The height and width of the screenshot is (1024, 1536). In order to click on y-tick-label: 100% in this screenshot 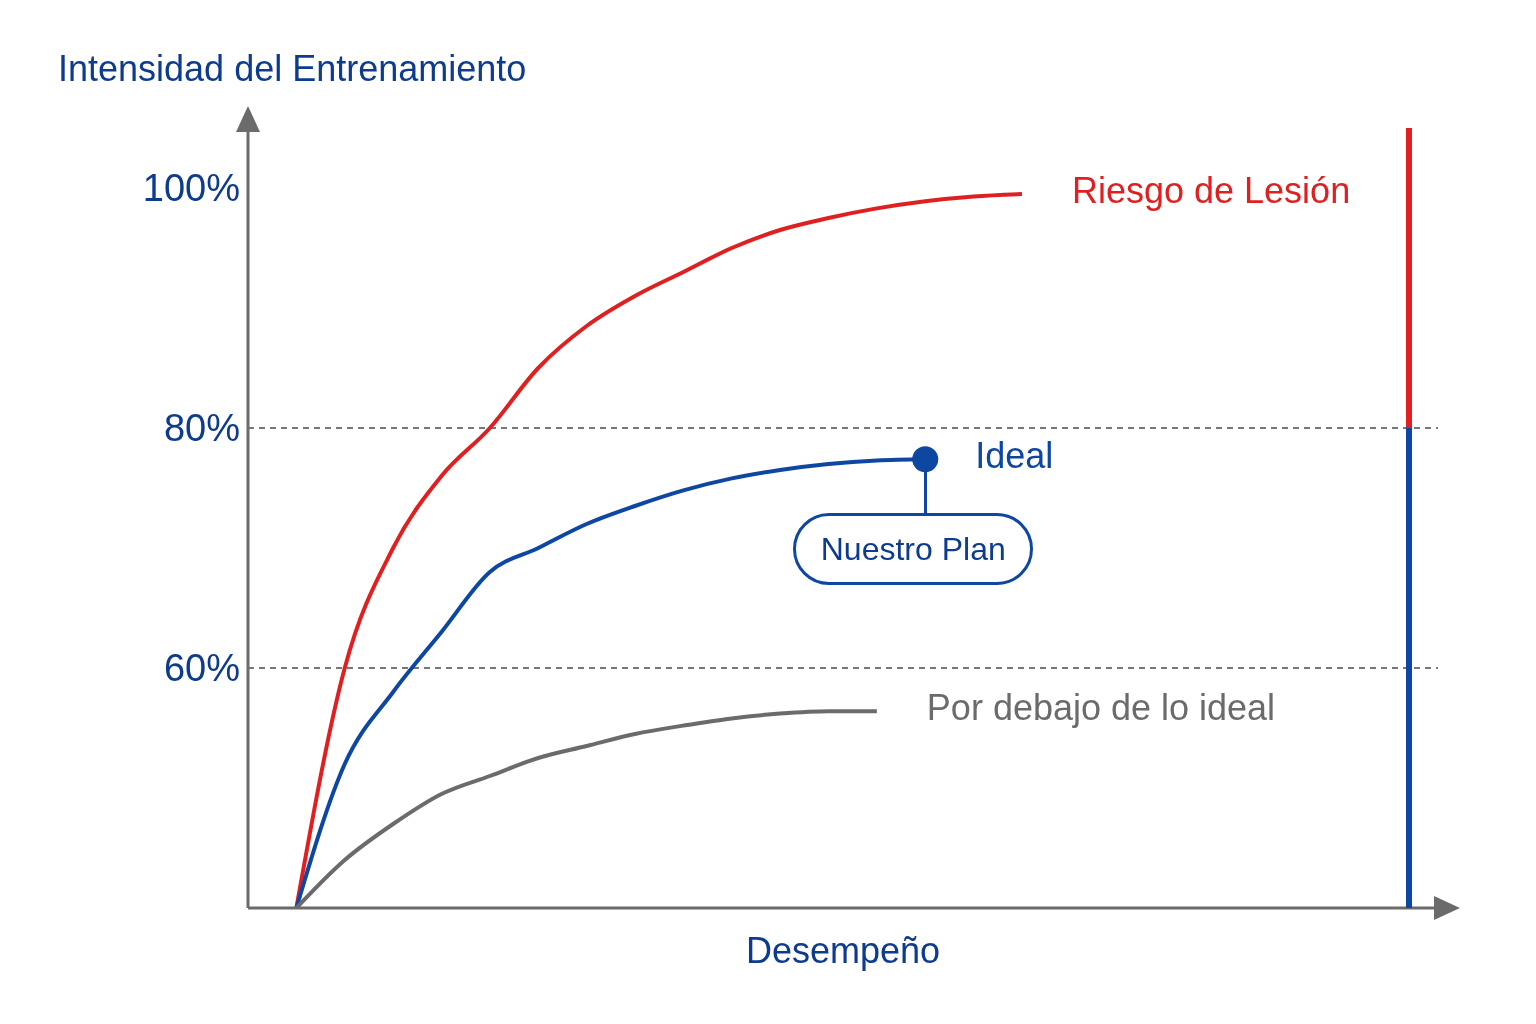, I will do `click(191, 188)`.